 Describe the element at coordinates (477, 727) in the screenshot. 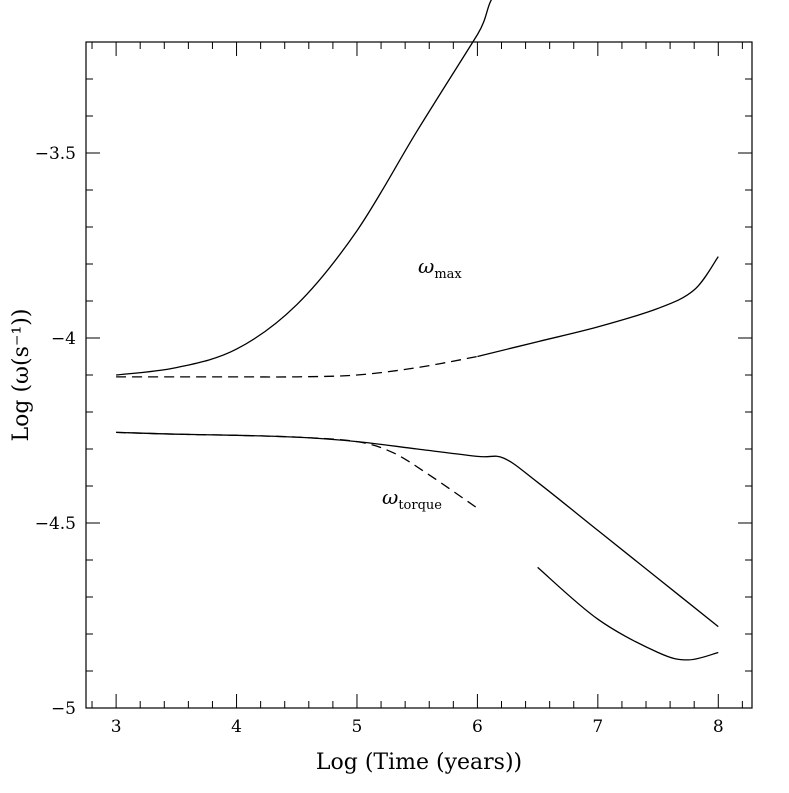

I see `x-tick-label: 6` at that location.